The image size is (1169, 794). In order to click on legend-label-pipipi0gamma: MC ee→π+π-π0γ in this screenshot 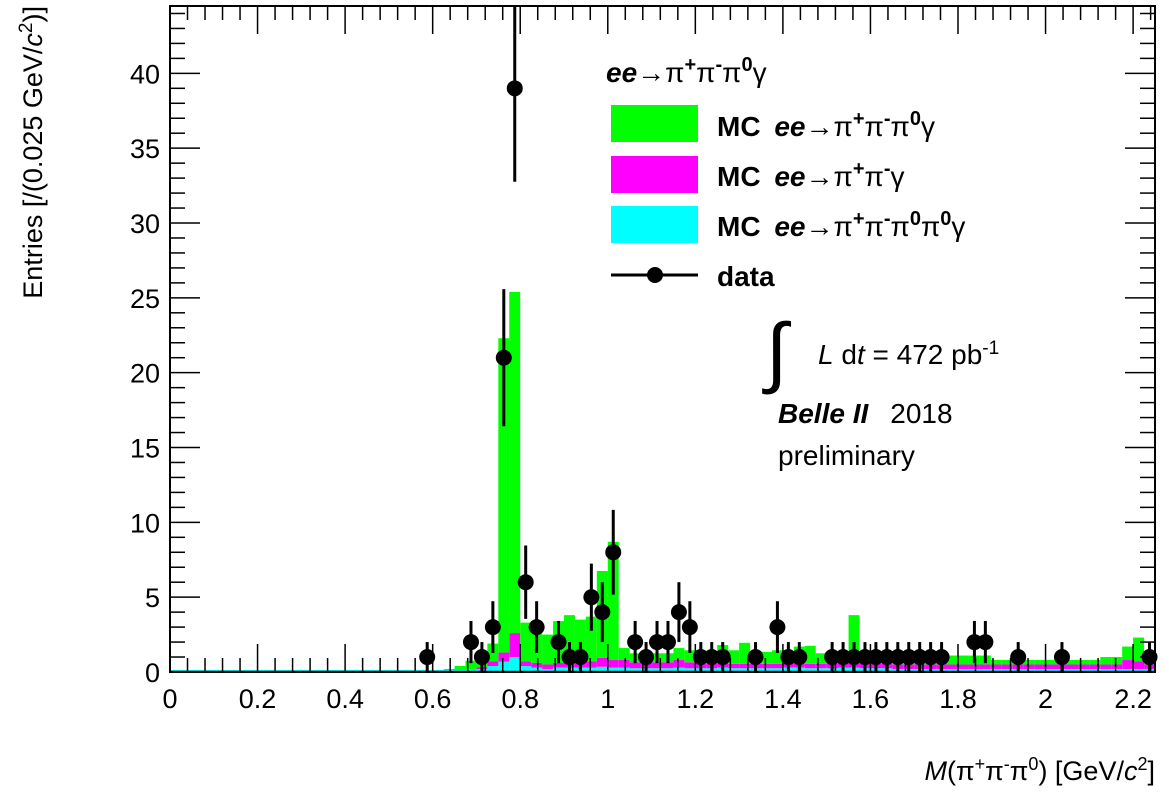, I will do `click(826, 125)`.